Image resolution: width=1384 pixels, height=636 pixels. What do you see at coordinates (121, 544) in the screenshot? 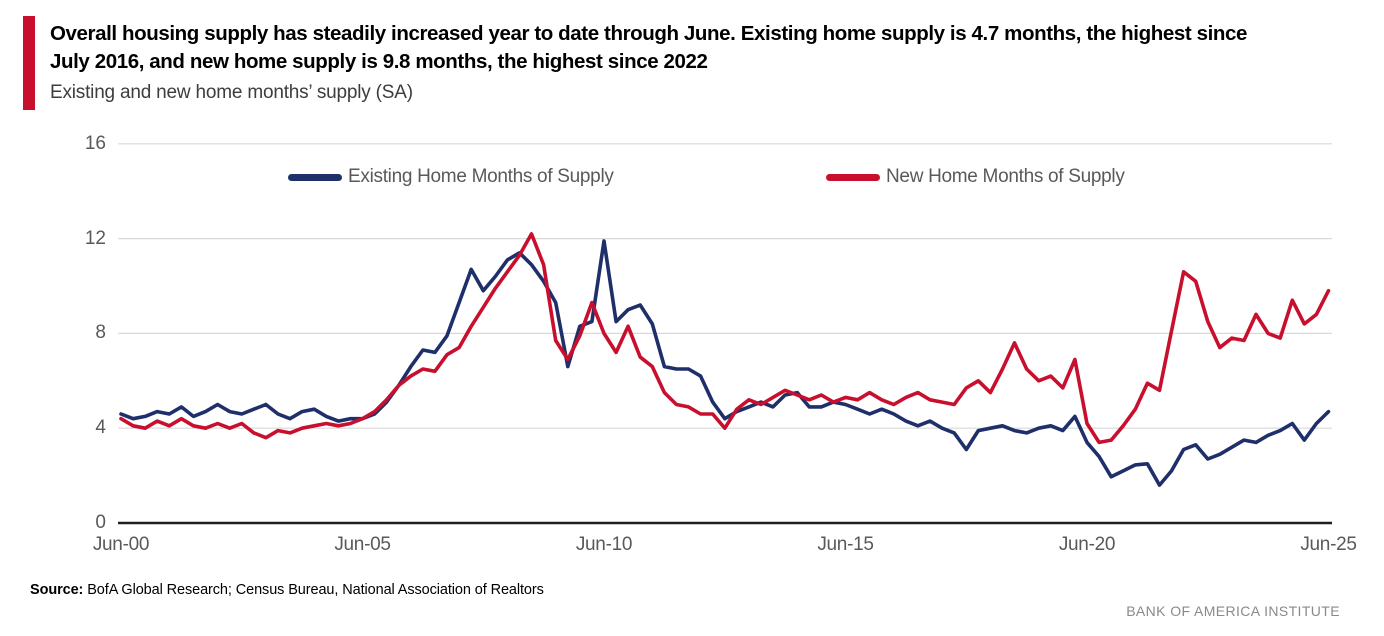
I see `x-axis-label: Jun-00` at bounding box center [121, 544].